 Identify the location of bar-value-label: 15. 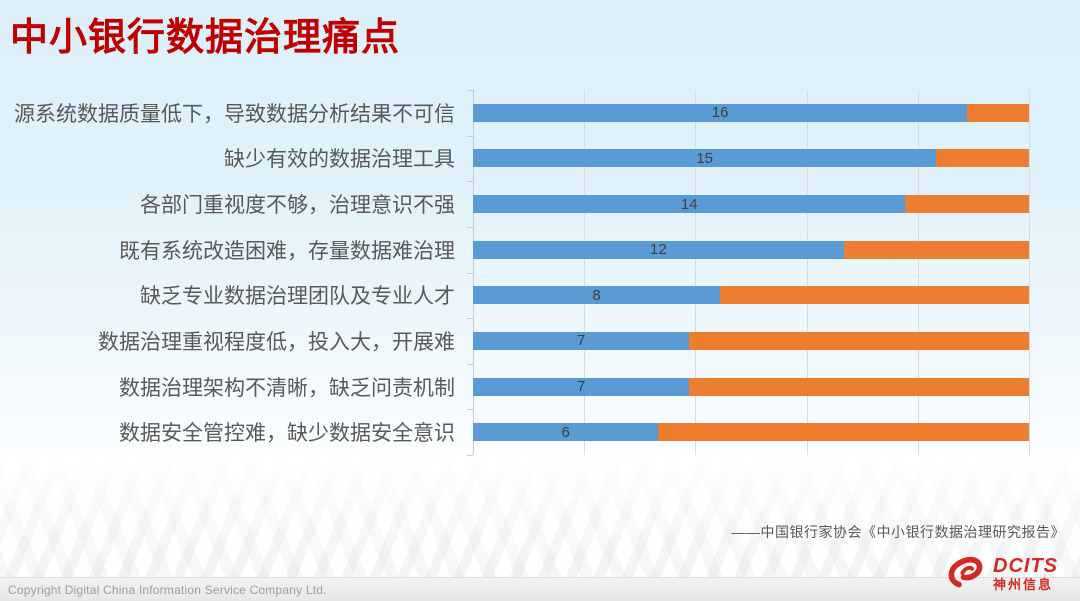
(704, 158).